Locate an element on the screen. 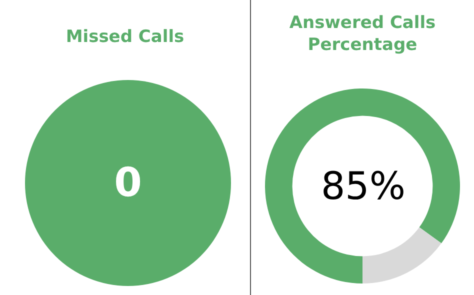  text: 85% is located at coordinates (363, 186).